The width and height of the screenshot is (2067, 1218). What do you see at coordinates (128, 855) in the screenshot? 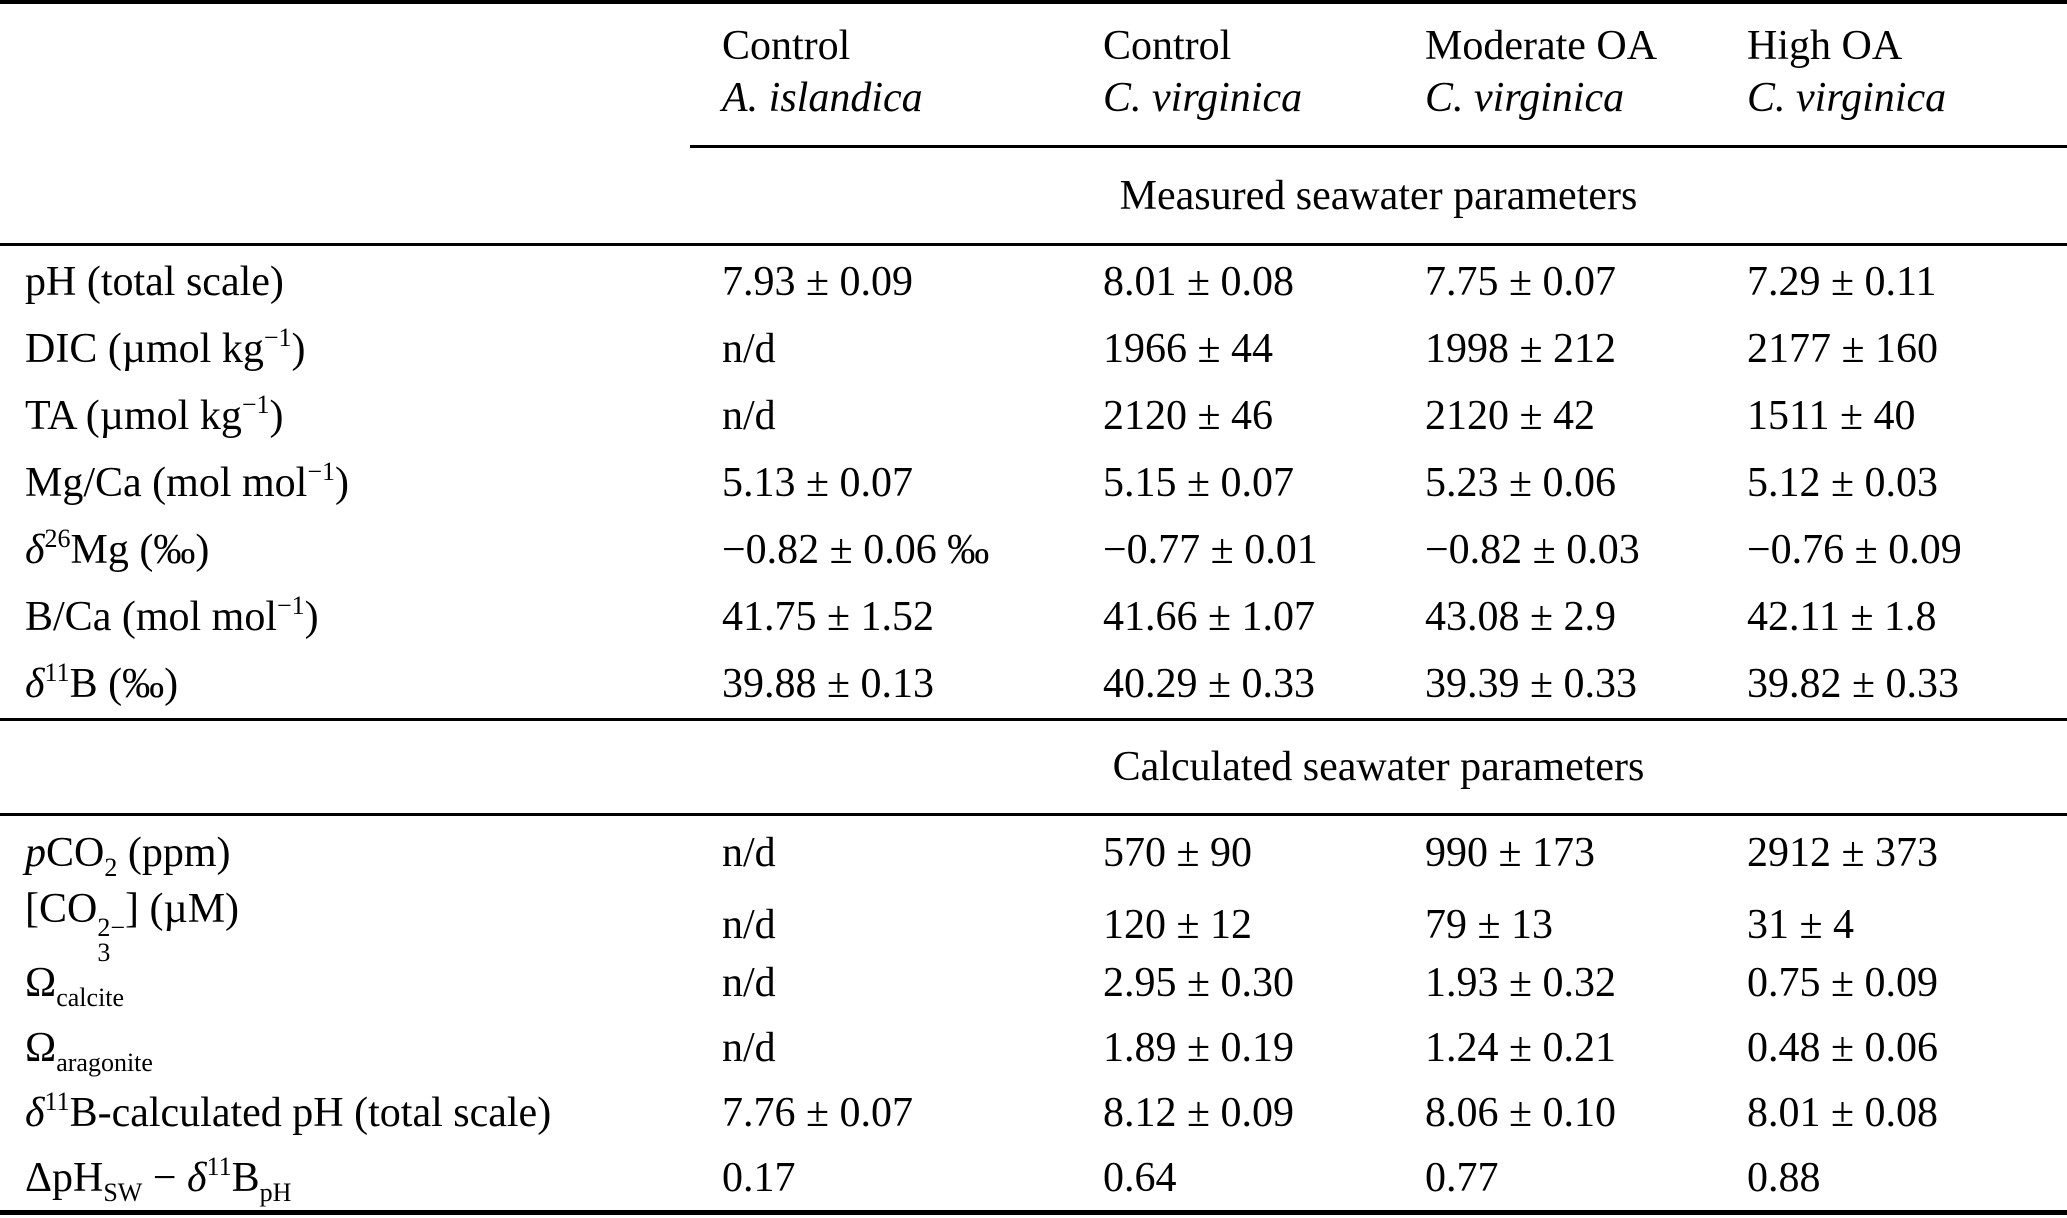
I see `row-label: pCO2 (ppm)` at bounding box center [128, 855].